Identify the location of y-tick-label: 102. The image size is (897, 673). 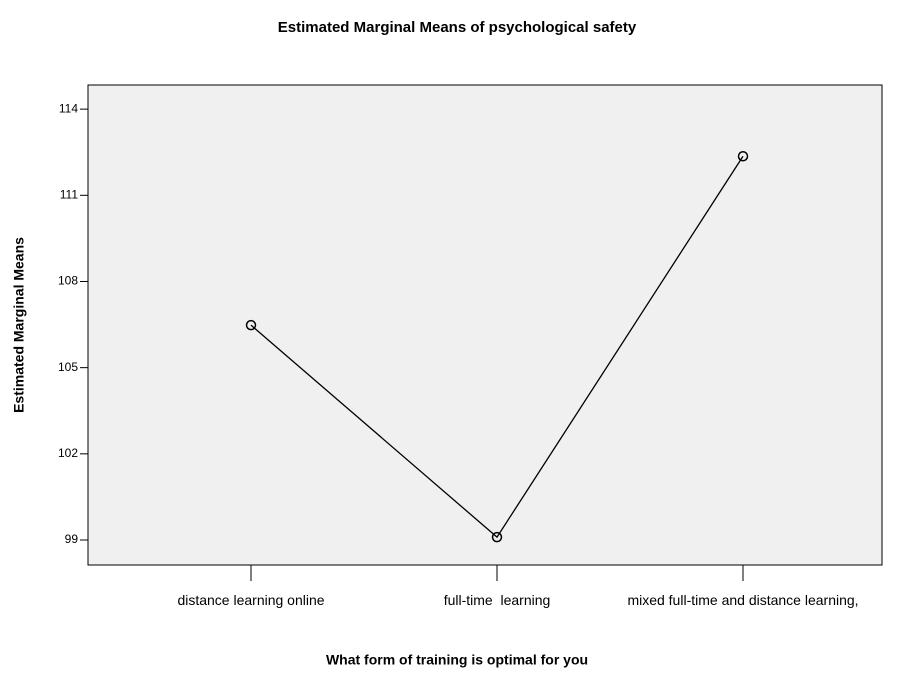
(68, 453).